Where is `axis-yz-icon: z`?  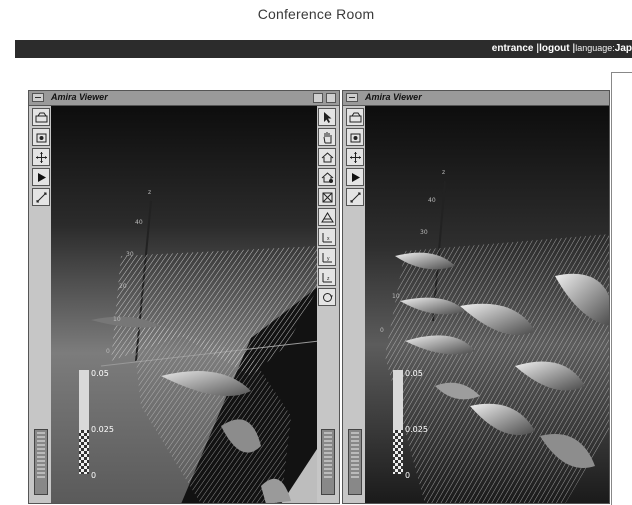 axis-yz-icon: z is located at coordinates (327, 277).